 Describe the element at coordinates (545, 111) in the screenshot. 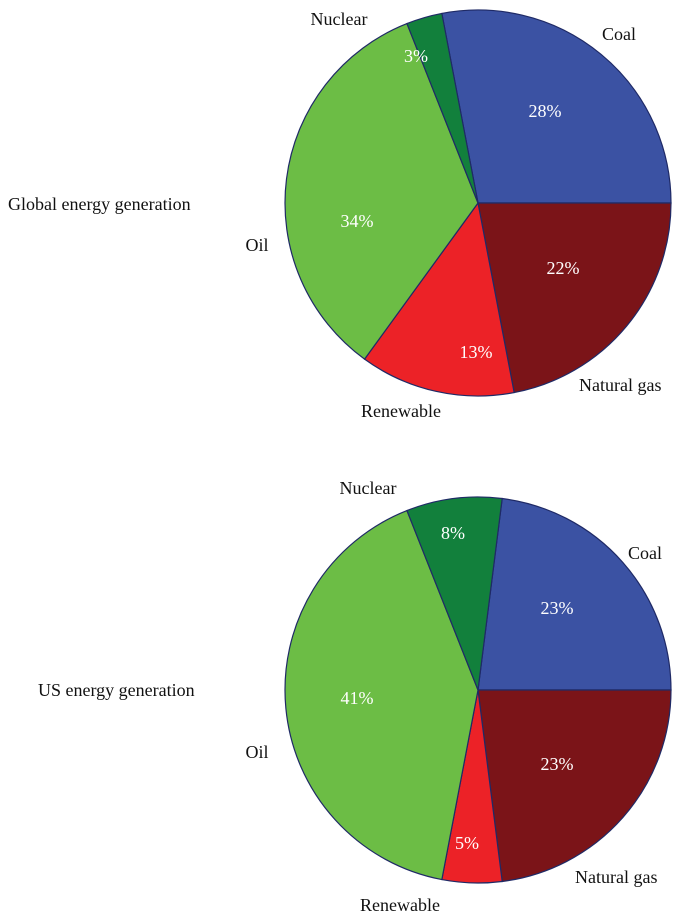

I see `slice-value-label: 28%` at that location.